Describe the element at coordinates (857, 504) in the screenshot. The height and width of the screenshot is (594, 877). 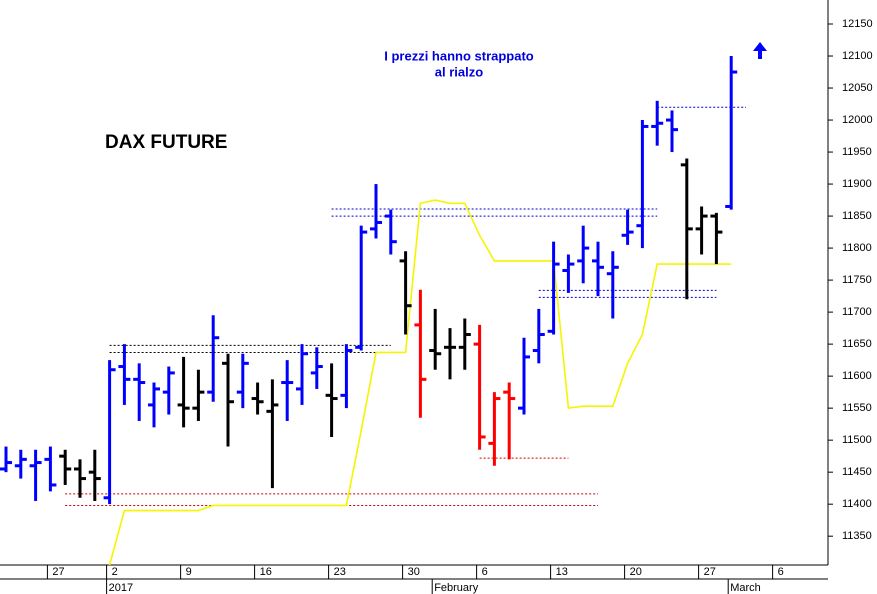
I see `y-tick-label: 11400` at that location.